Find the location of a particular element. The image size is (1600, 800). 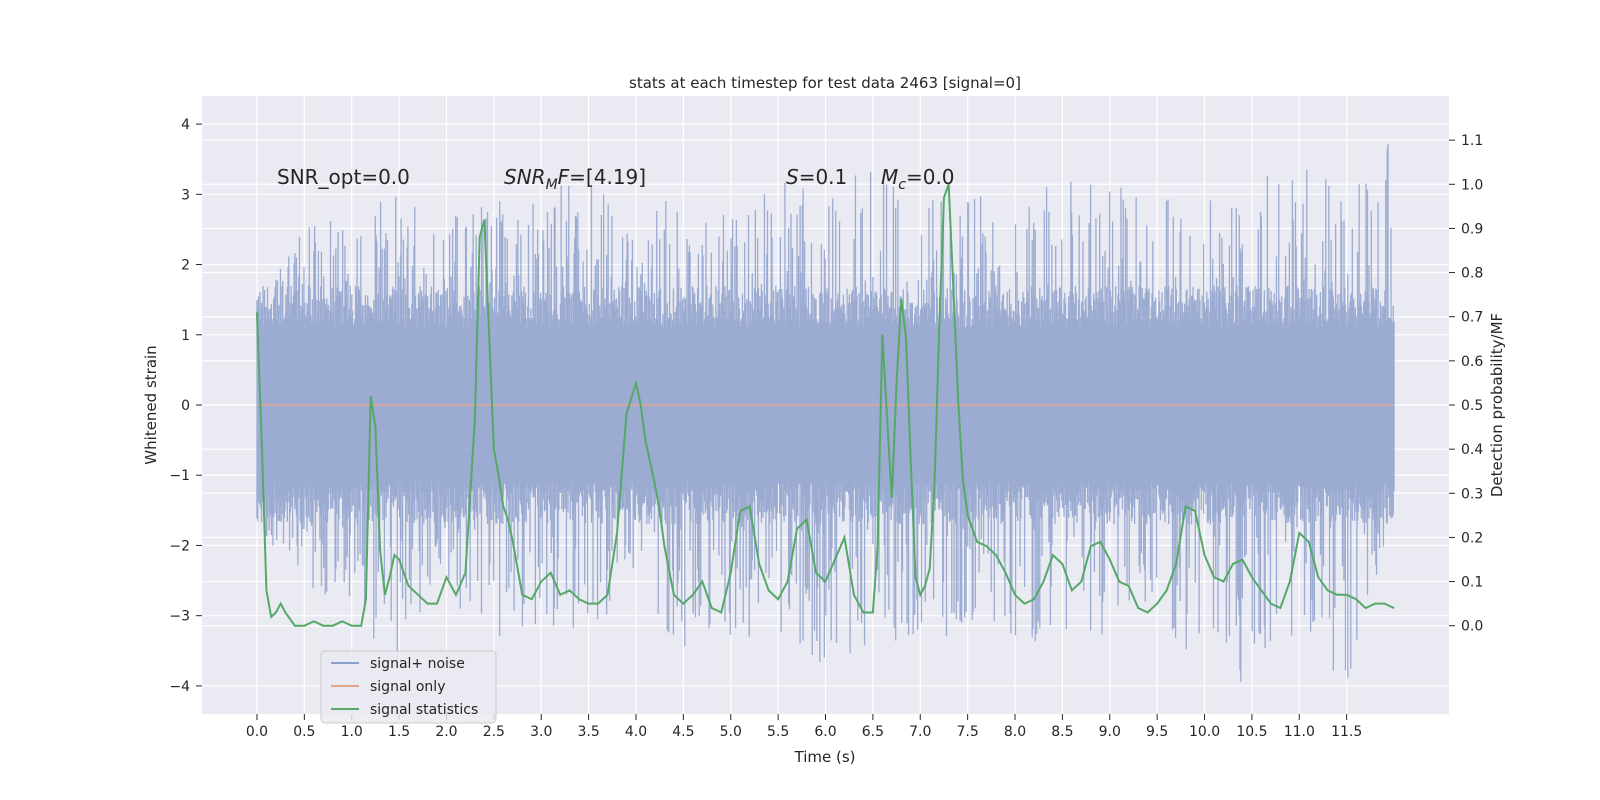

x-tick-label: 3.5 is located at coordinates (588, 732).